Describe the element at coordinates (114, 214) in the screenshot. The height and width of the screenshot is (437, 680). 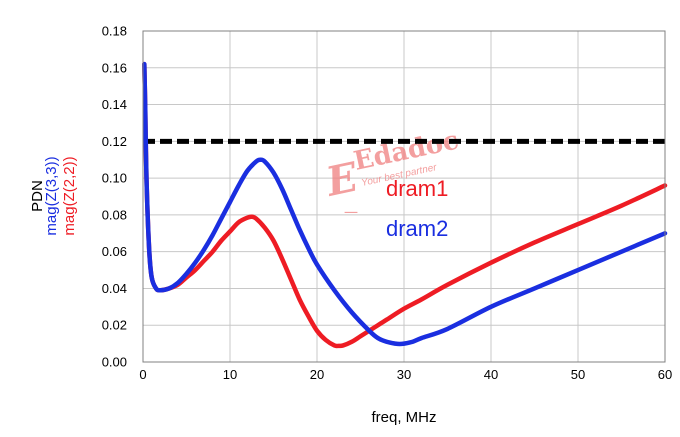
I see `y-tick-label: 0.08` at that location.